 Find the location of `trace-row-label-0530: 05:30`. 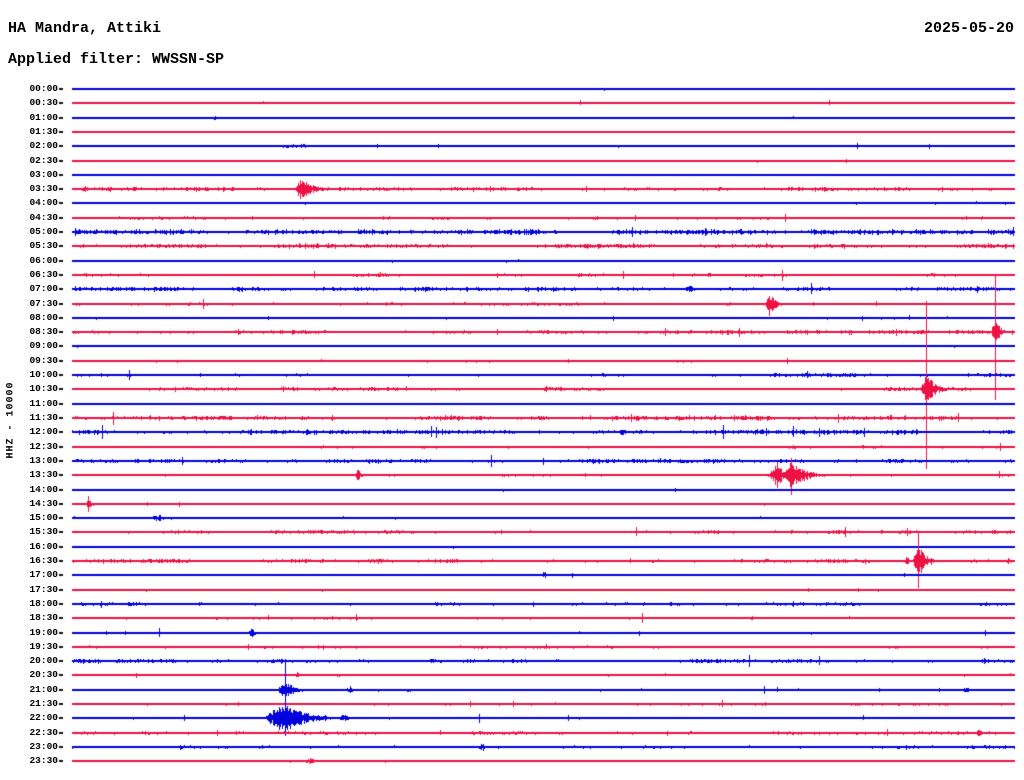

trace-row-label-0530: 05:30 is located at coordinates (43, 245).